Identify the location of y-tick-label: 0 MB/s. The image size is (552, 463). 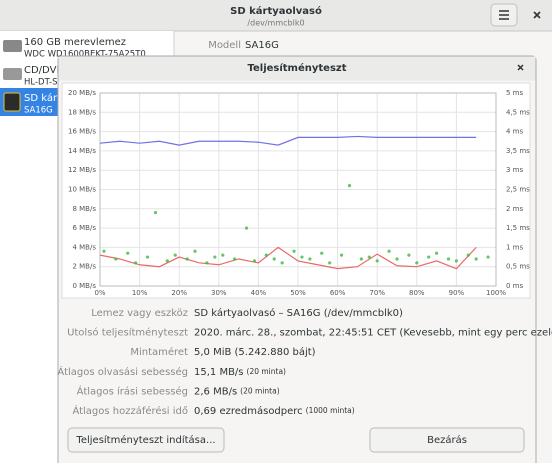
(84, 286).